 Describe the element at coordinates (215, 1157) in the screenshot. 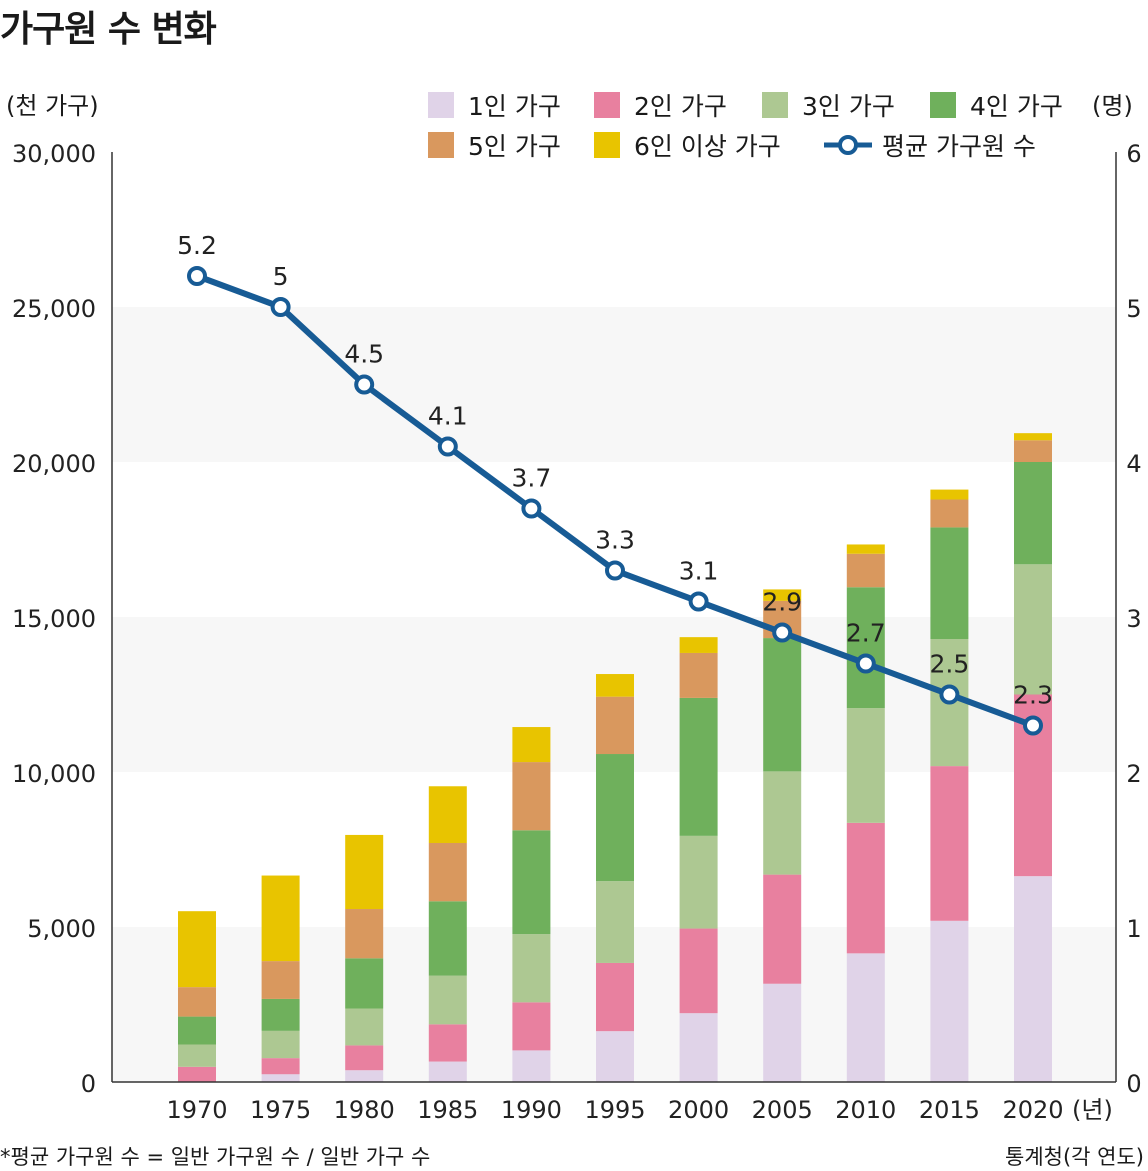

I see `footnote: *평균 가구원 수 = 일반 가구원 수 / 일반 가구 수` at that location.